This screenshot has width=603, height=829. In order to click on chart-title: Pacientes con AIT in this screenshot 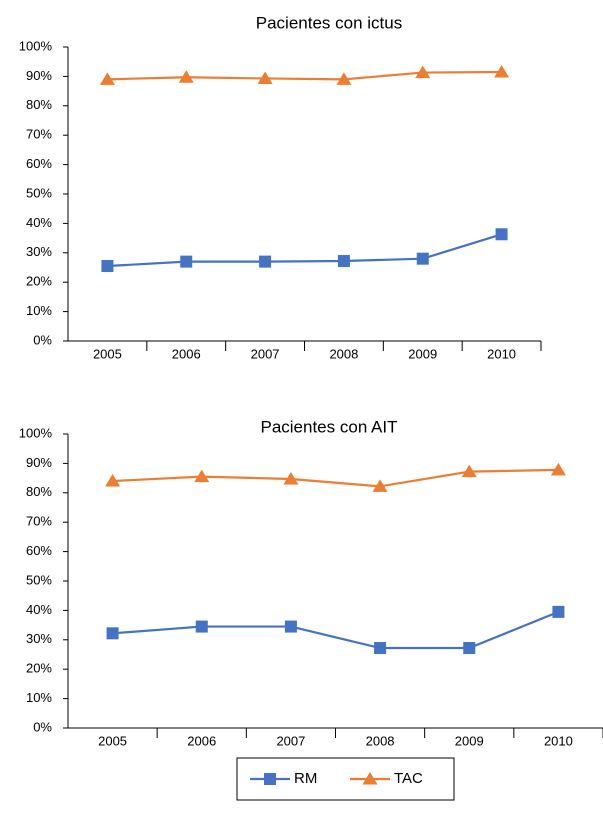, I will do `click(328, 426)`.